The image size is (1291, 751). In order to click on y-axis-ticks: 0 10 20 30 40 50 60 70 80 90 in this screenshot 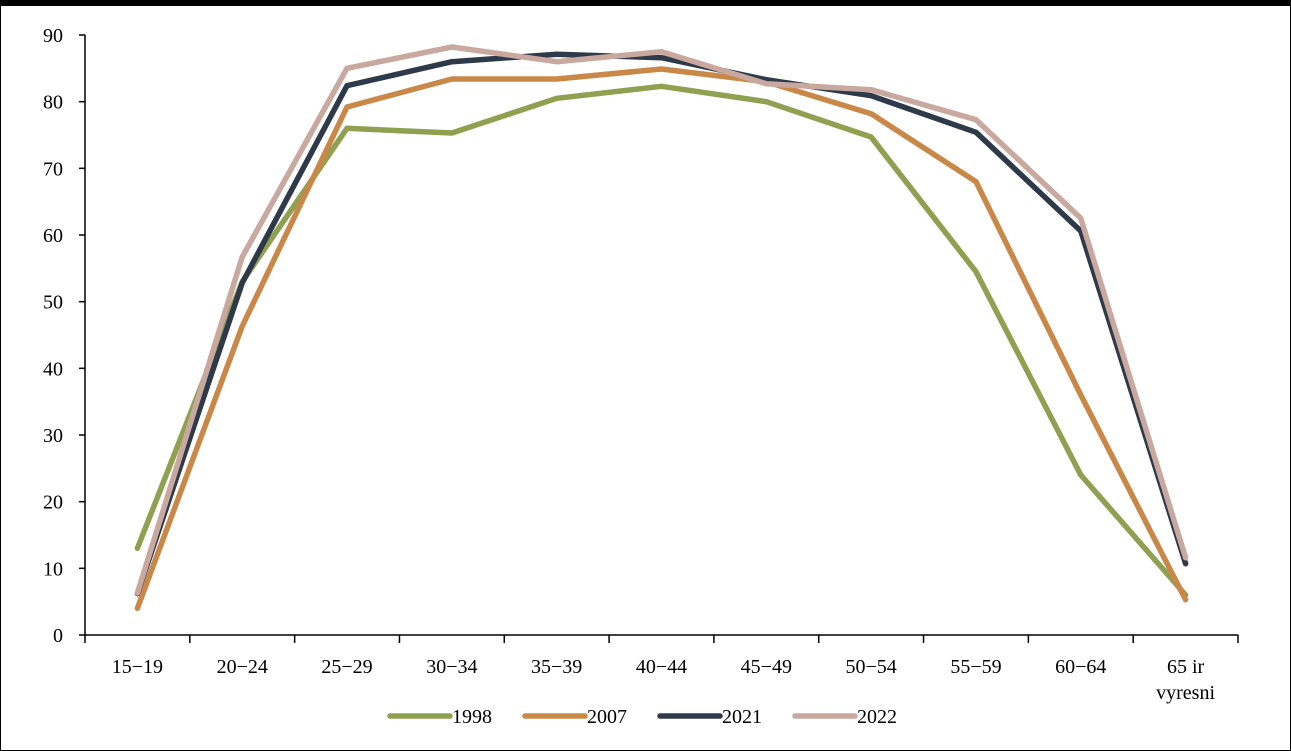, I will do `click(64, 336)`.